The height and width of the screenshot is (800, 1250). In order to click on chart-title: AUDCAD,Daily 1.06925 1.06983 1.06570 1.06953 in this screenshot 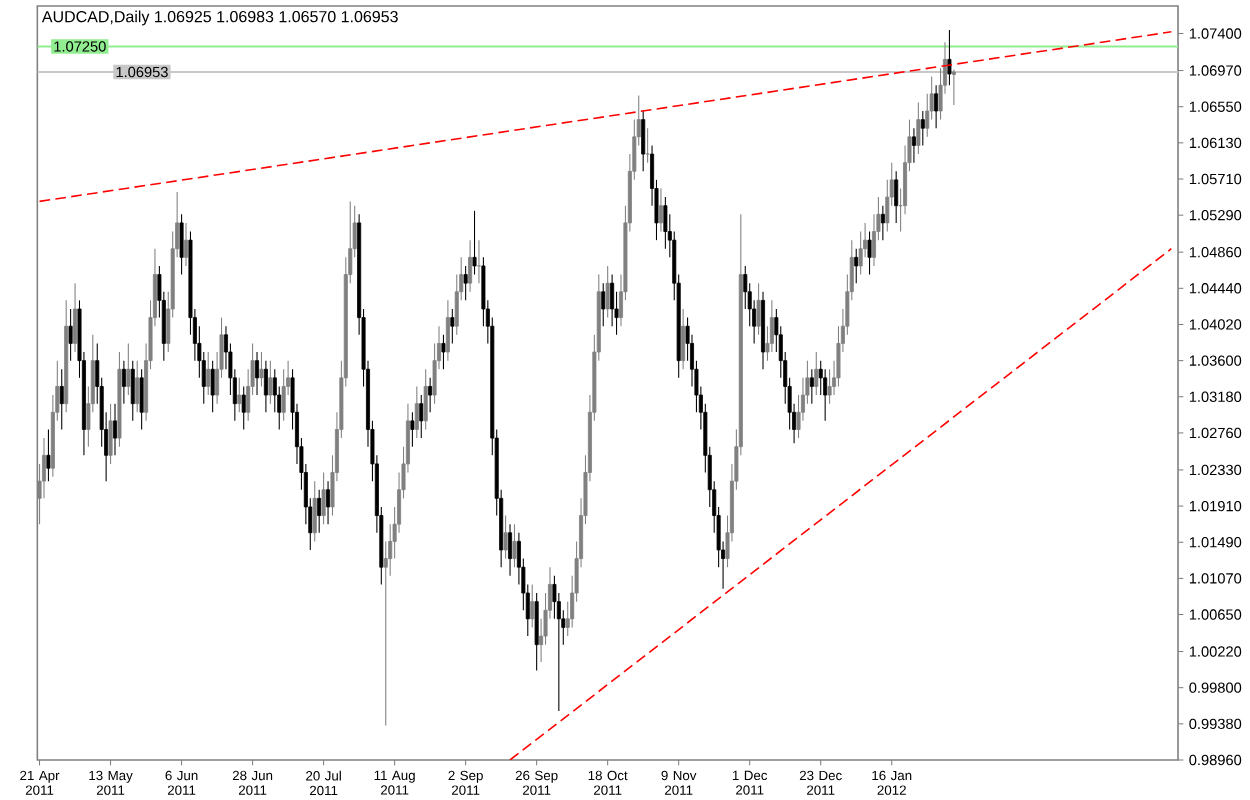, I will do `click(219, 18)`.